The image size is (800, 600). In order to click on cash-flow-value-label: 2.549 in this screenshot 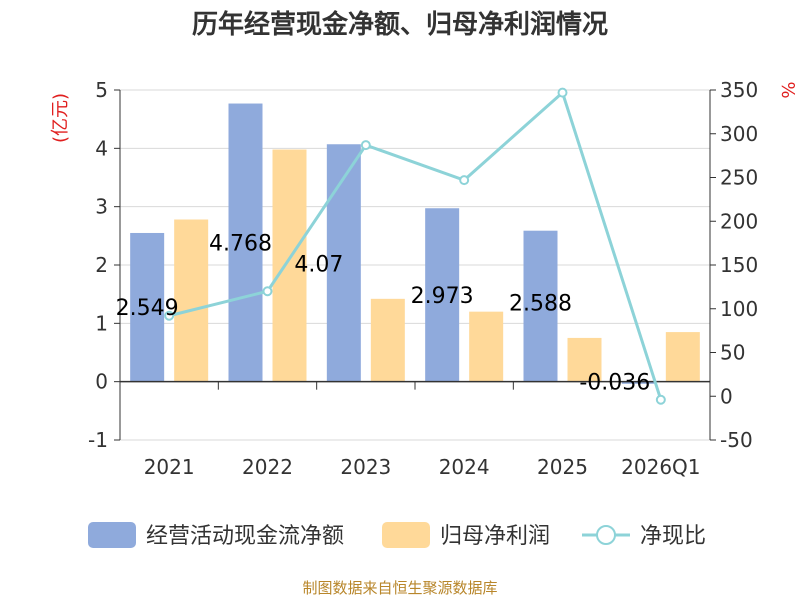, I will do `click(147, 308)`.